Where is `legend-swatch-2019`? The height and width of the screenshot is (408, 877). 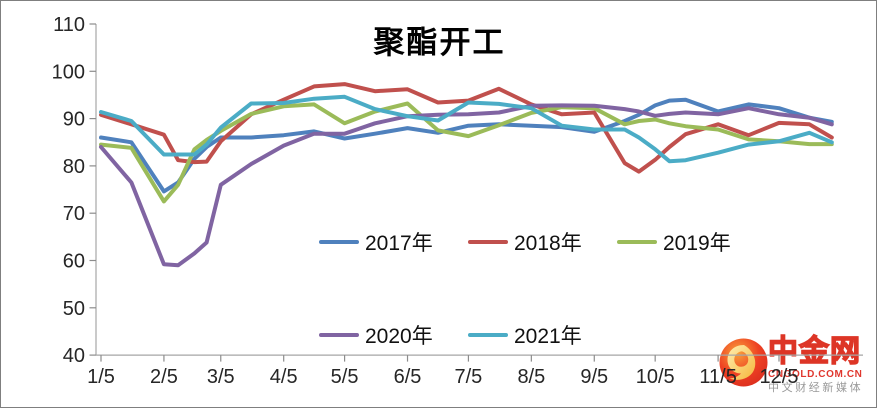 legend-swatch-2019 is located at coordinates (637, 242).